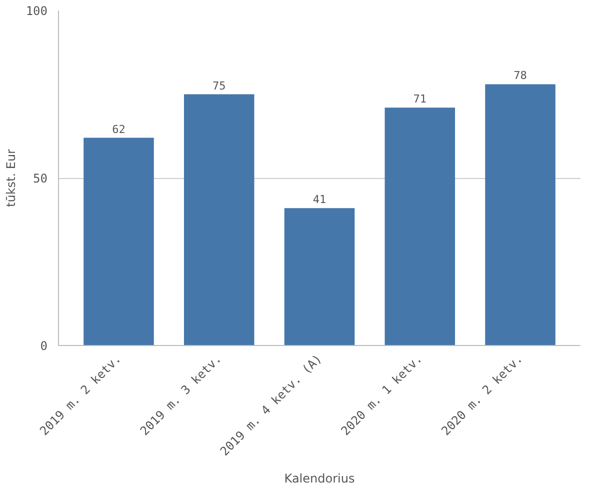 This screenshot has height=493, width=596. Describe the element at coordinates (11, 177) in the screenshot. I see `y-axis-title: tūkst. Eur` at that location.